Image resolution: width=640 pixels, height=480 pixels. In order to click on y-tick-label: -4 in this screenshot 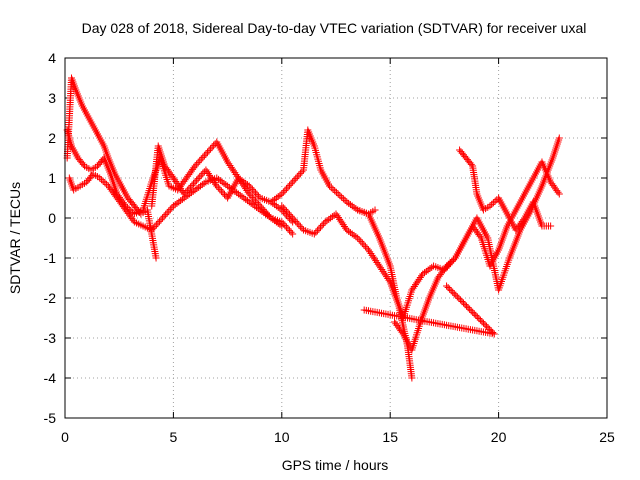, I will do `click(50, 378)`.